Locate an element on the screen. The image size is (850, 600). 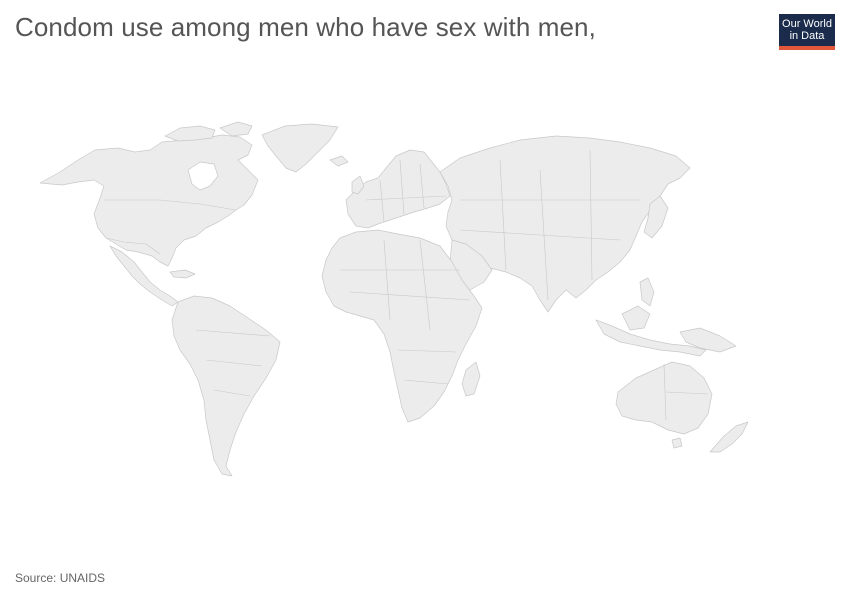
japan is located at coordinates (656, 217).